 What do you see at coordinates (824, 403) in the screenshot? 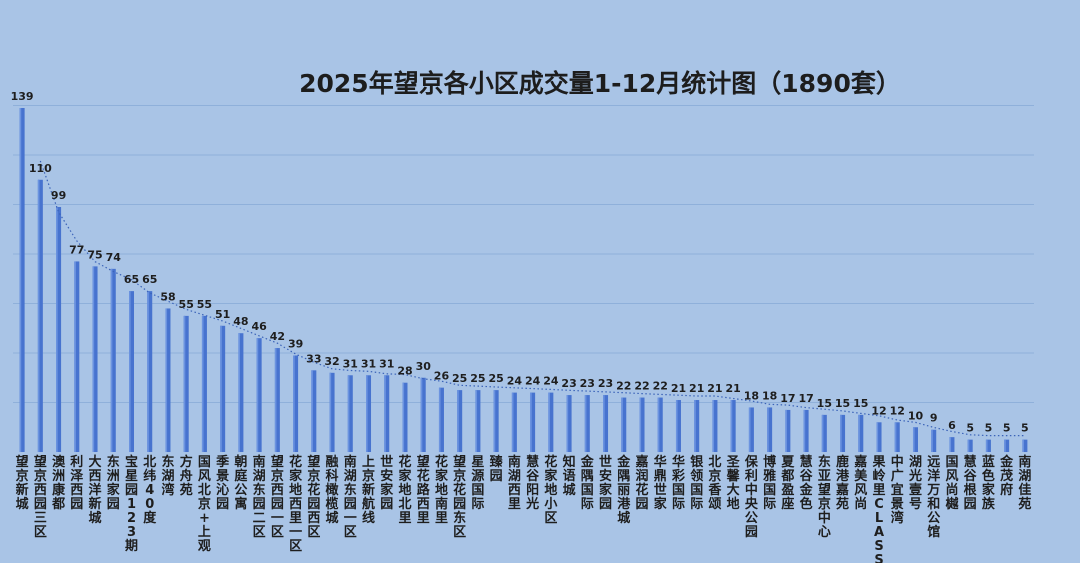
I see `data-label: 15` at bounding box center [824, 403].